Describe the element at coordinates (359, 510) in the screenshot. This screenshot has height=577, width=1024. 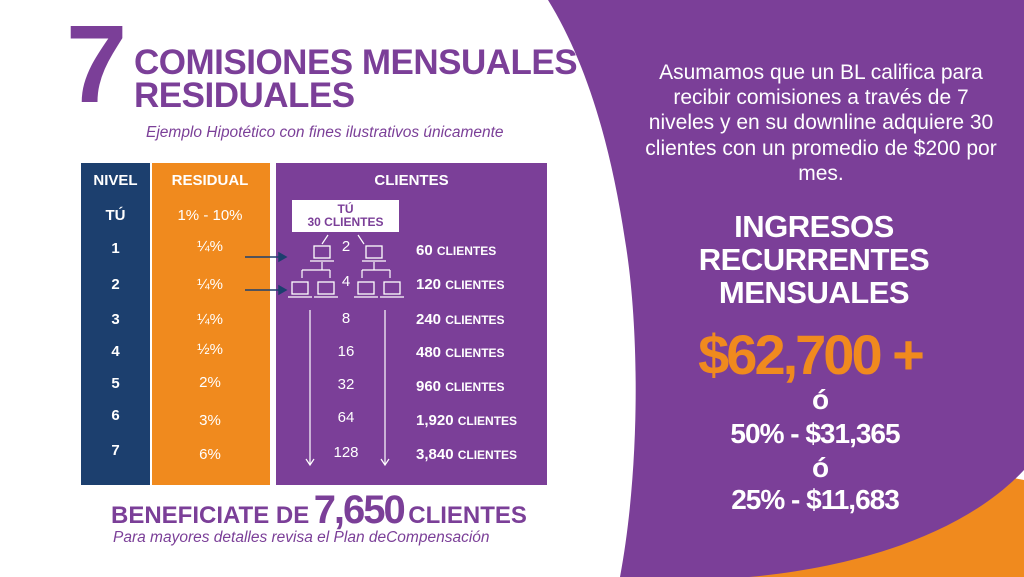
I see `benefit-number: 7,650` at that location.